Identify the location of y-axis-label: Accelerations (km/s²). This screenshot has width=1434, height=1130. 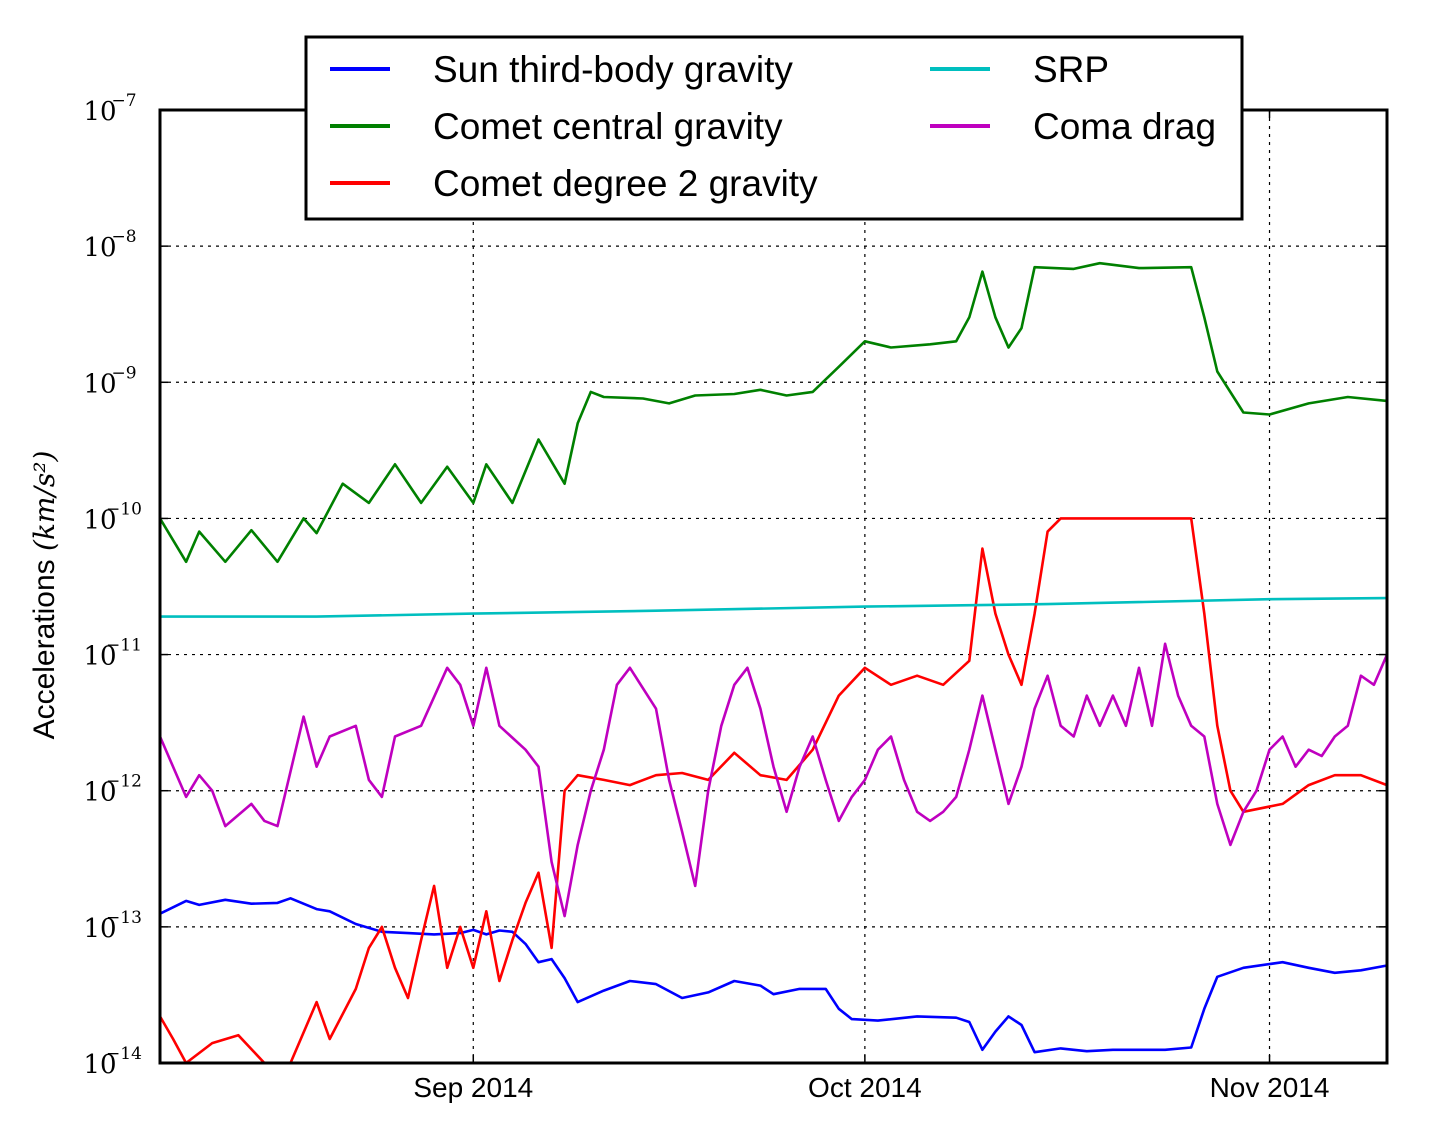
(44, 595).